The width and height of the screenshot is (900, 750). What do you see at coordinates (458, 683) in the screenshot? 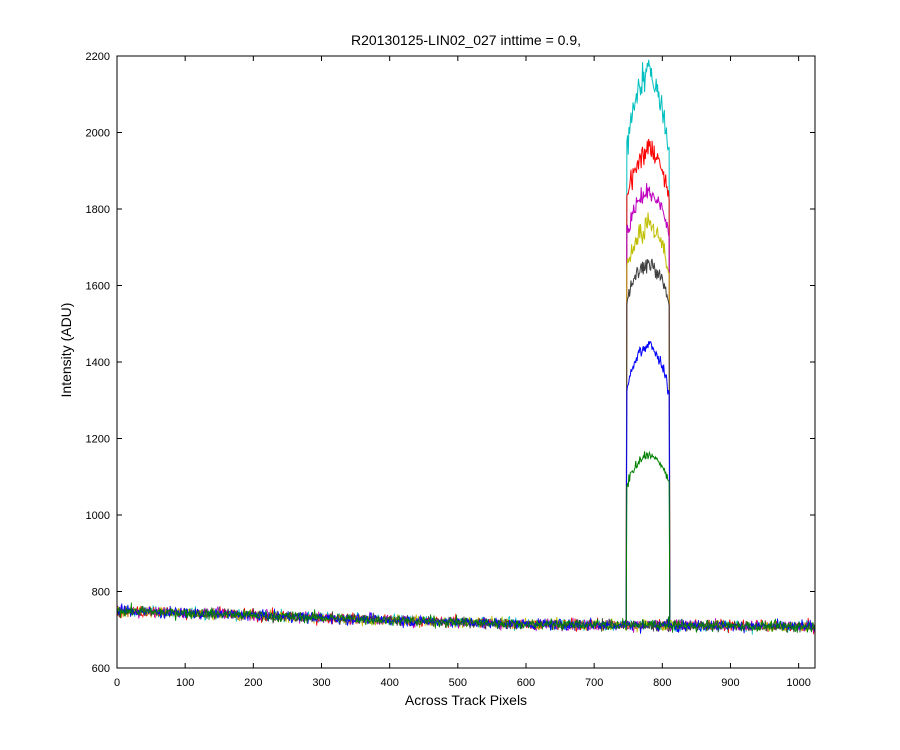
I see `x-tick-label: 500` at bounding box center [458, 683].